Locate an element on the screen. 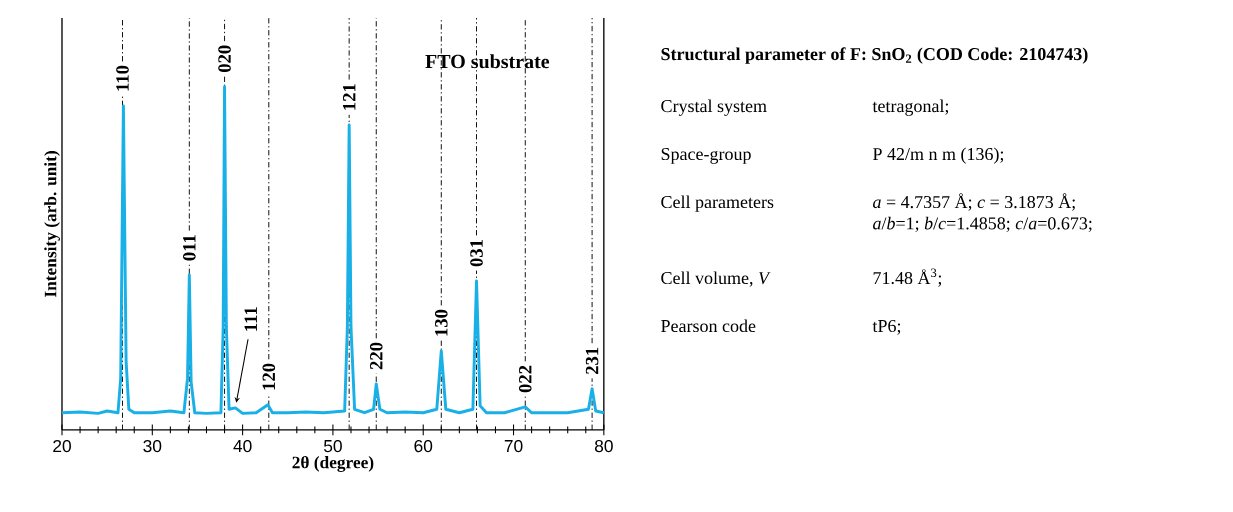 This screenshot has width=1233, height=512. text: Space-group is located at coordinates (706, 156).